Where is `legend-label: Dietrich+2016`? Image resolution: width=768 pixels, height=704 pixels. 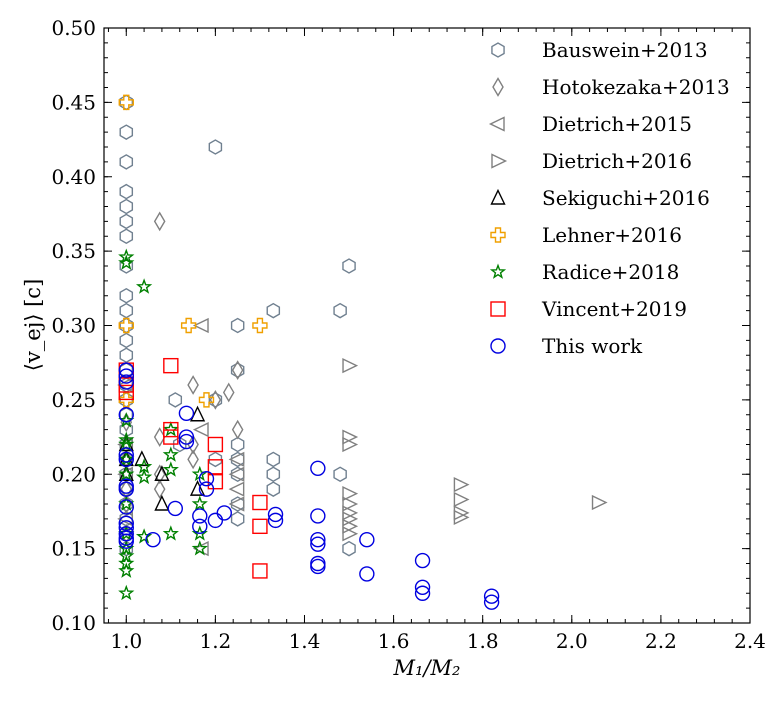 legend-label: Dietrich+2016 is located at coordinates (617, 161).